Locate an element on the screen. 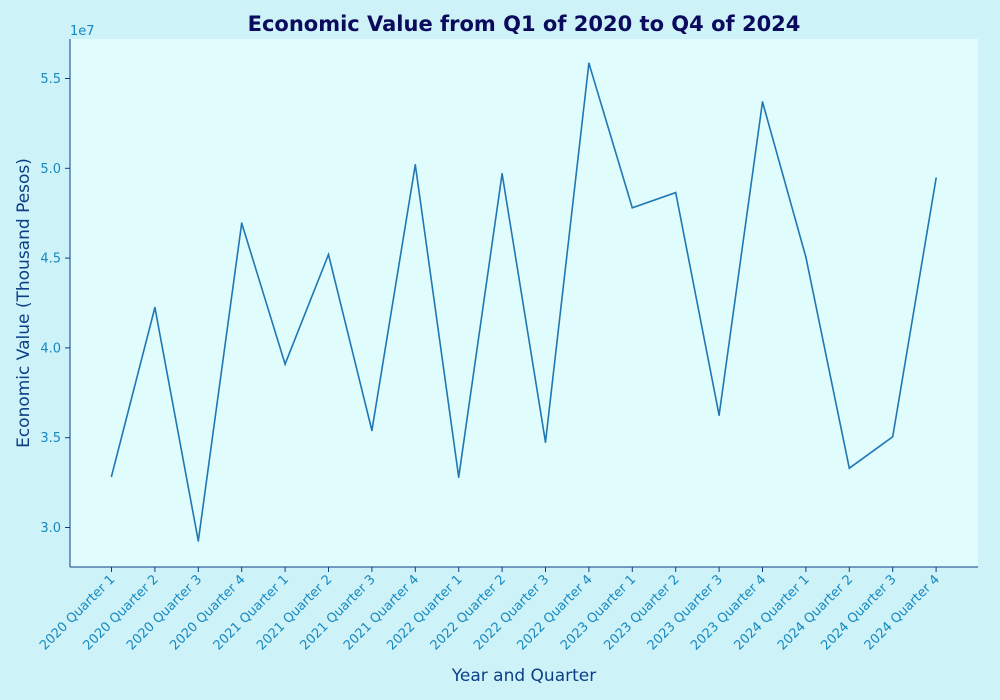 The image size is (1000, 700). x-tick-label: 2020 Quarter 2 is located at coordinates (121, 612).